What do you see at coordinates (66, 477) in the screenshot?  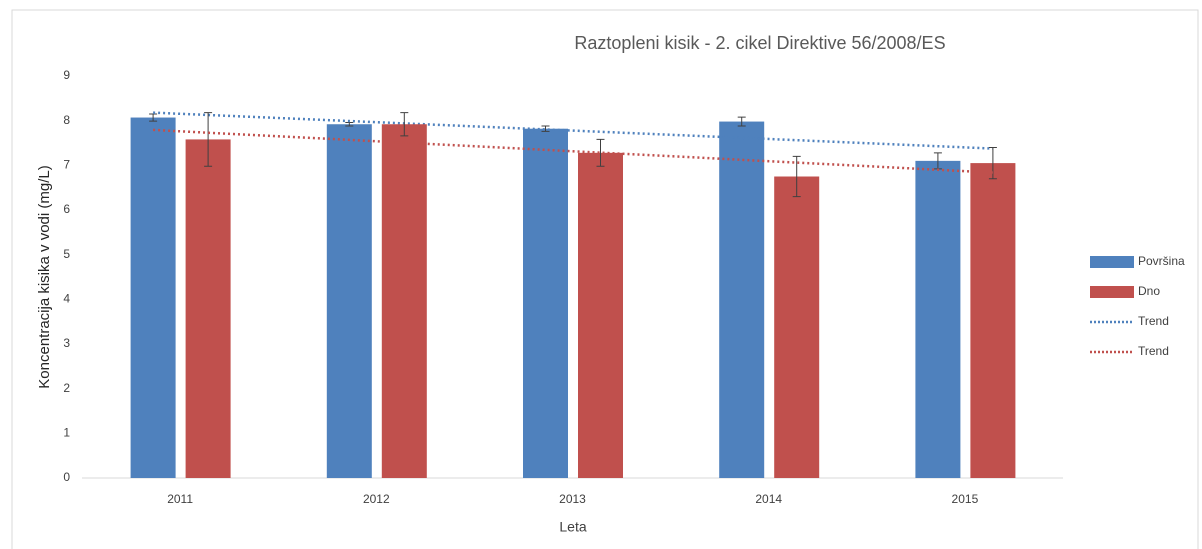 I see `y-tick-label: 0` at bounding box center [66, 477].